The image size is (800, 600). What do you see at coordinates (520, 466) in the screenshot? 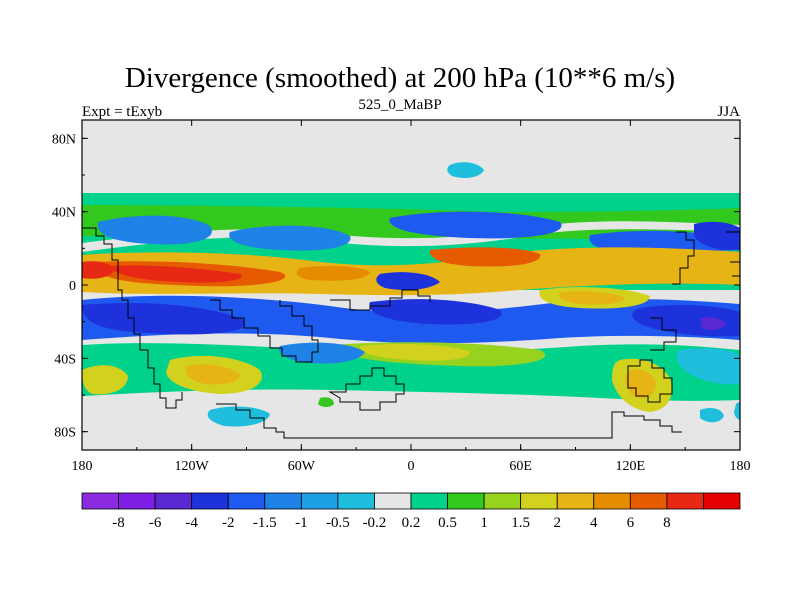
I see `x-tick-label: 60E` at bounding box center [520, 466].